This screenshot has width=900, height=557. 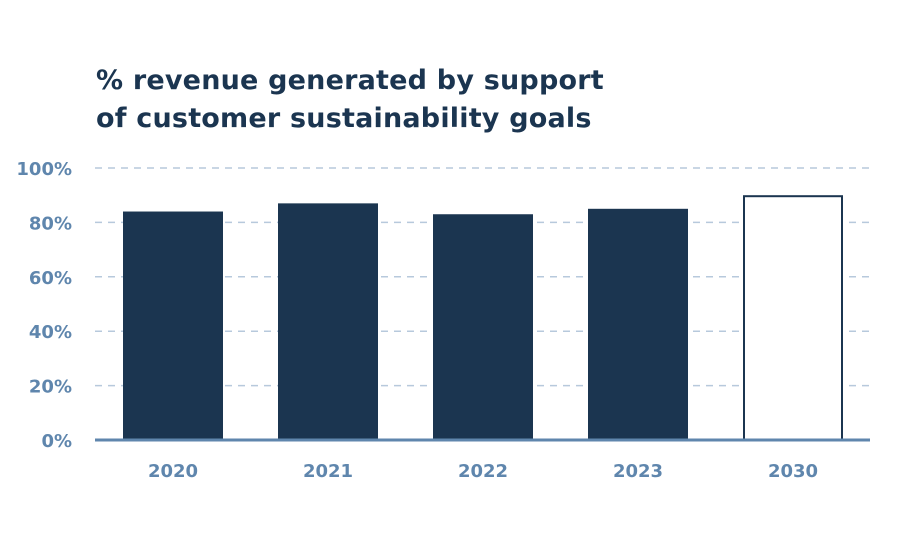 I want to click on bar-2023, so click(x=638, y=324).